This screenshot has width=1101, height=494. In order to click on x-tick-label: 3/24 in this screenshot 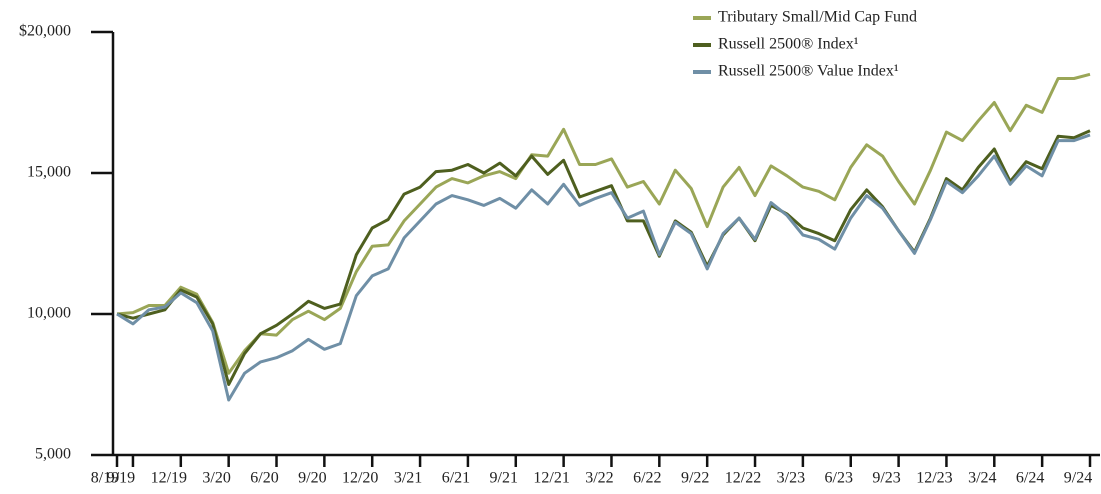, I will do `click(982, 478)`.